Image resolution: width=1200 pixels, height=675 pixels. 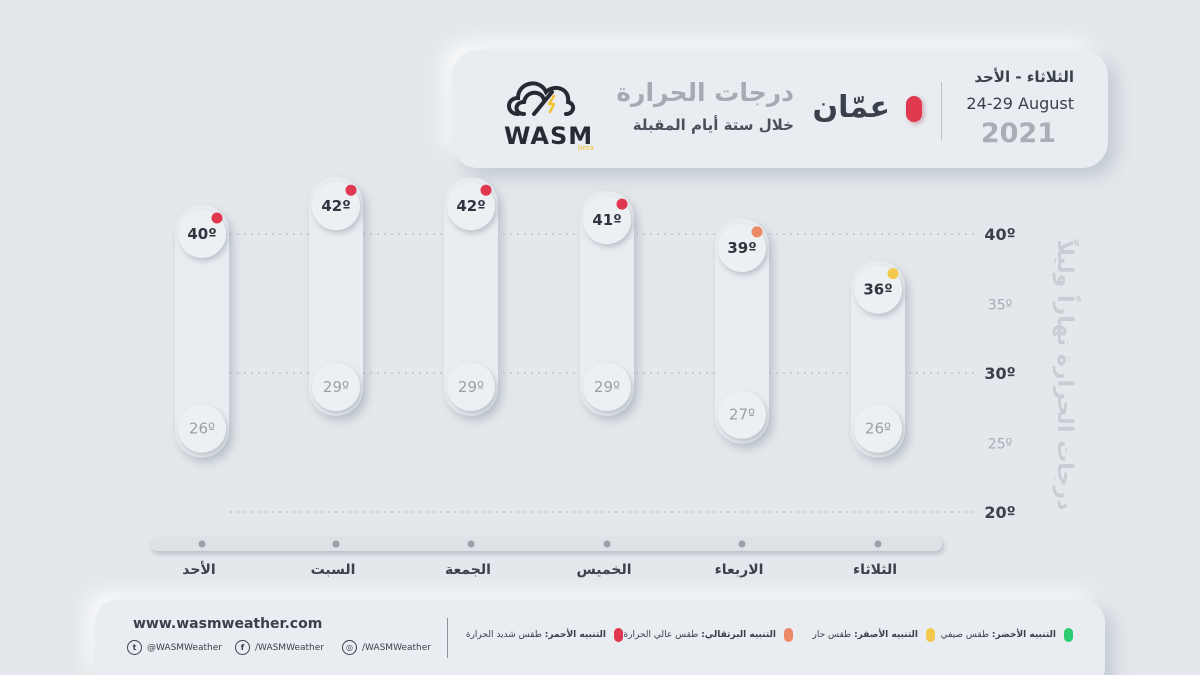 I want to click on wasm-logo: WASM beta, so click(x=547, y=112).